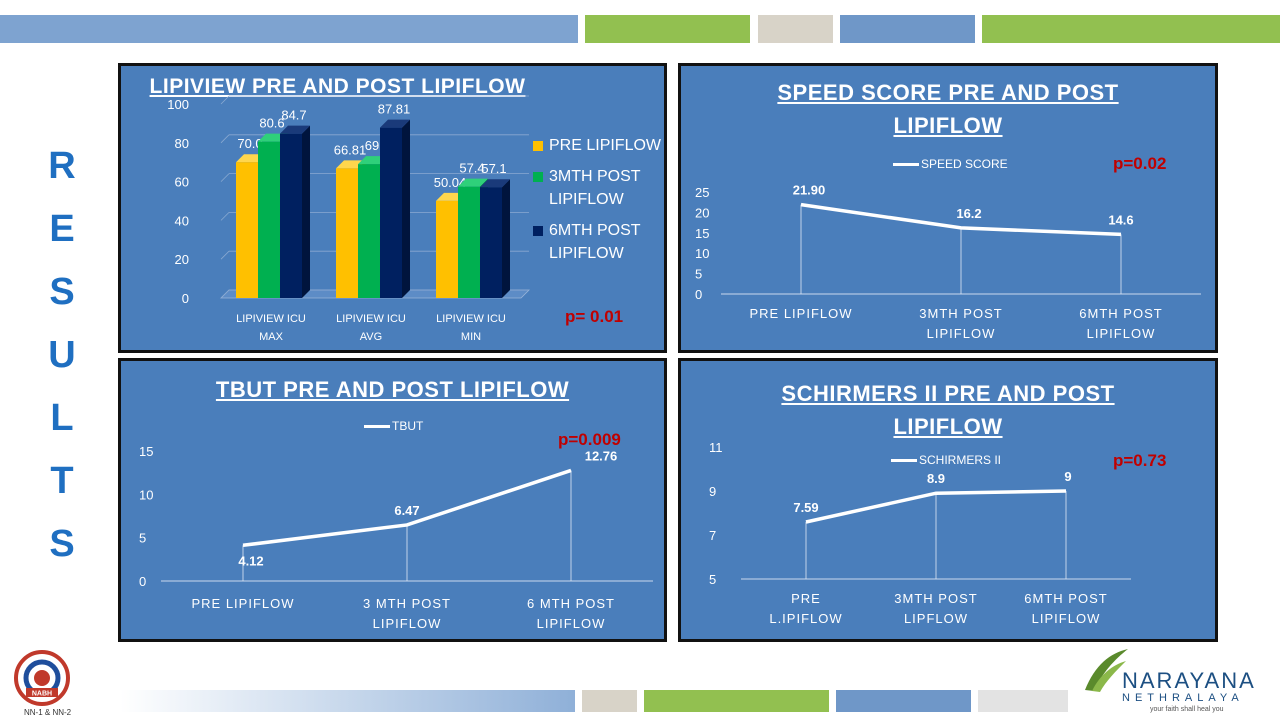 This screenshot has width=1280, height=720. What do you see at coordinates (960, 313) in the screenshot?
I see `x-category-label: 3MTH POST` at bounding box center [960, 313].